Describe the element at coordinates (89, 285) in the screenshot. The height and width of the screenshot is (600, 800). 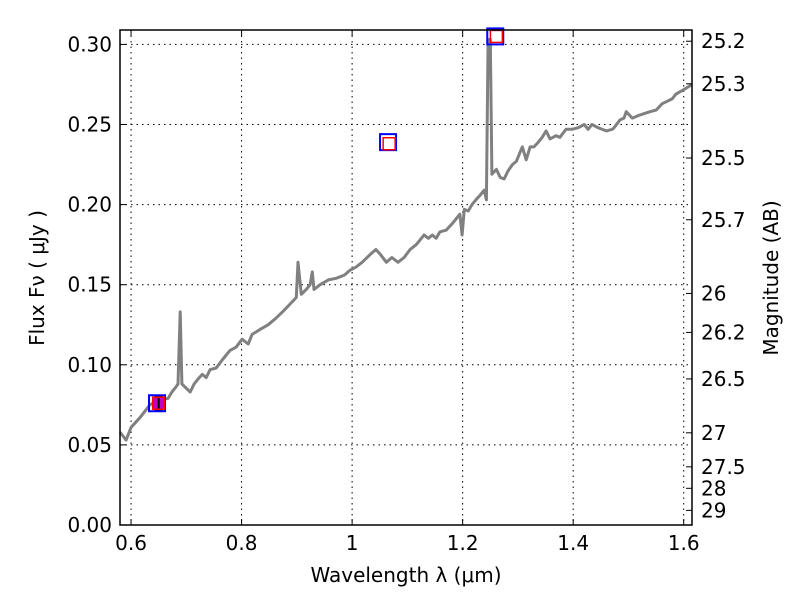
I see `y-tick-label: 0.15` at that location.